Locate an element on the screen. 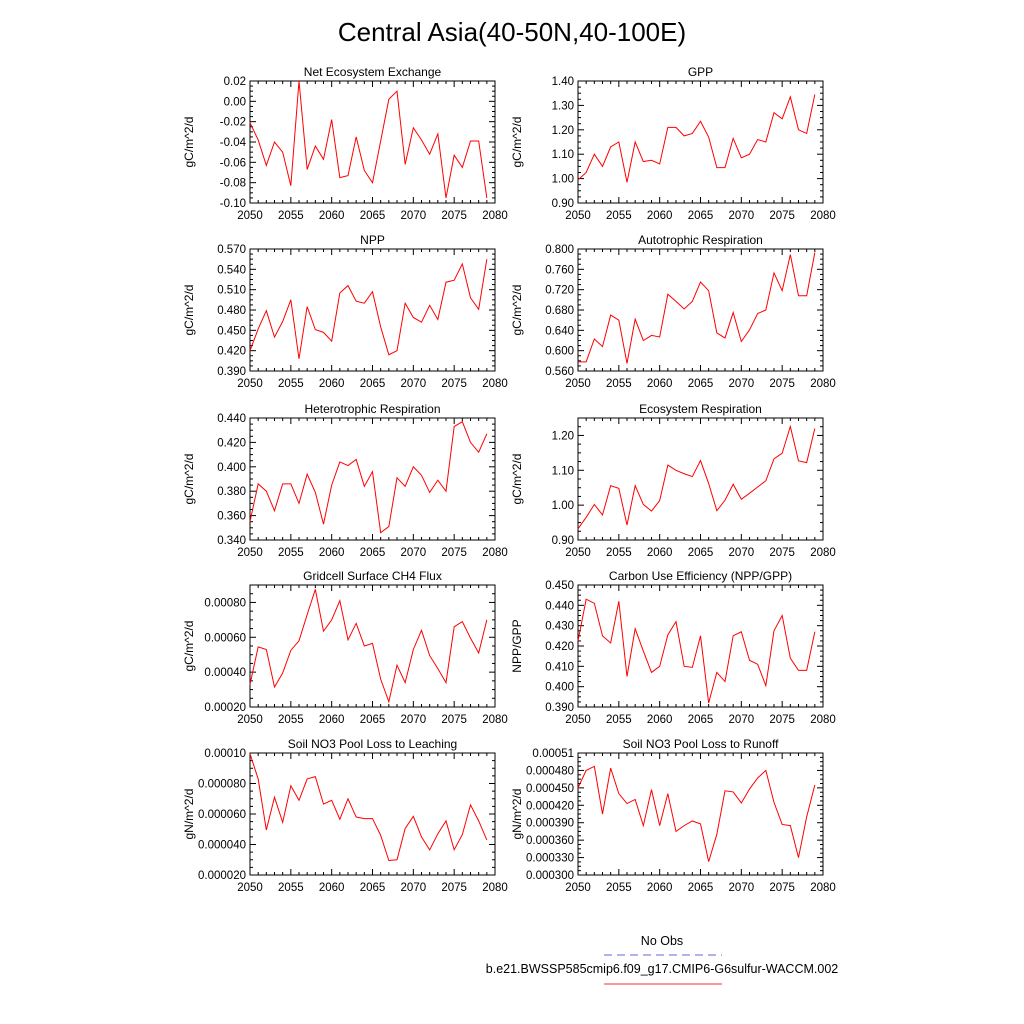 Image resolution: width=1024 pixels, height=1024 pixels. y-tick-label: 0.00040 is located at coordinates (225, 673).